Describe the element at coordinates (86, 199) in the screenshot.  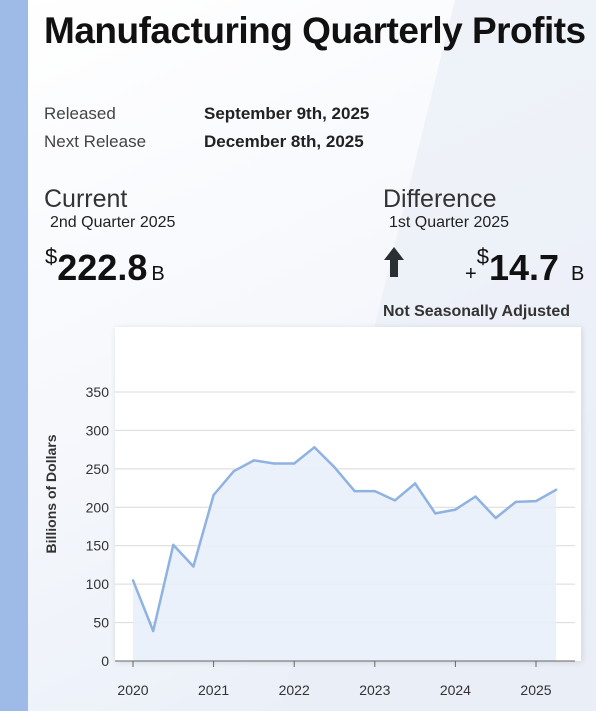
I see `current-heading: Current` at that location.